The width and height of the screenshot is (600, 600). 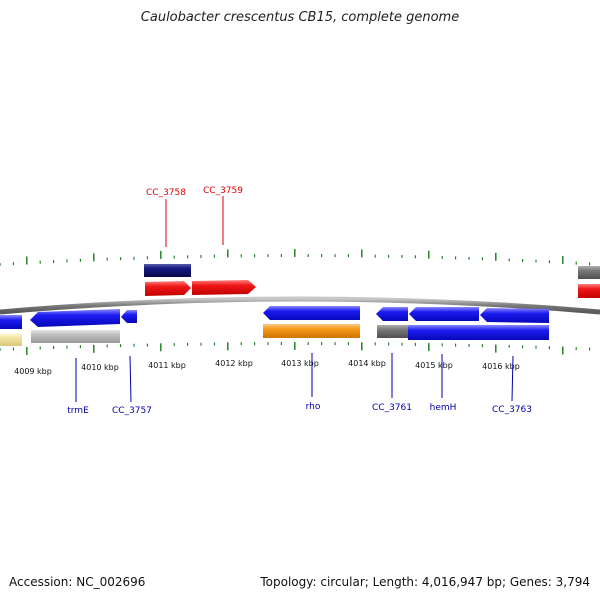 What do you see at coordinates (313, 407) in the screenshot?
I see `gene-label-rho: rho` at bounding box center [313, 407].